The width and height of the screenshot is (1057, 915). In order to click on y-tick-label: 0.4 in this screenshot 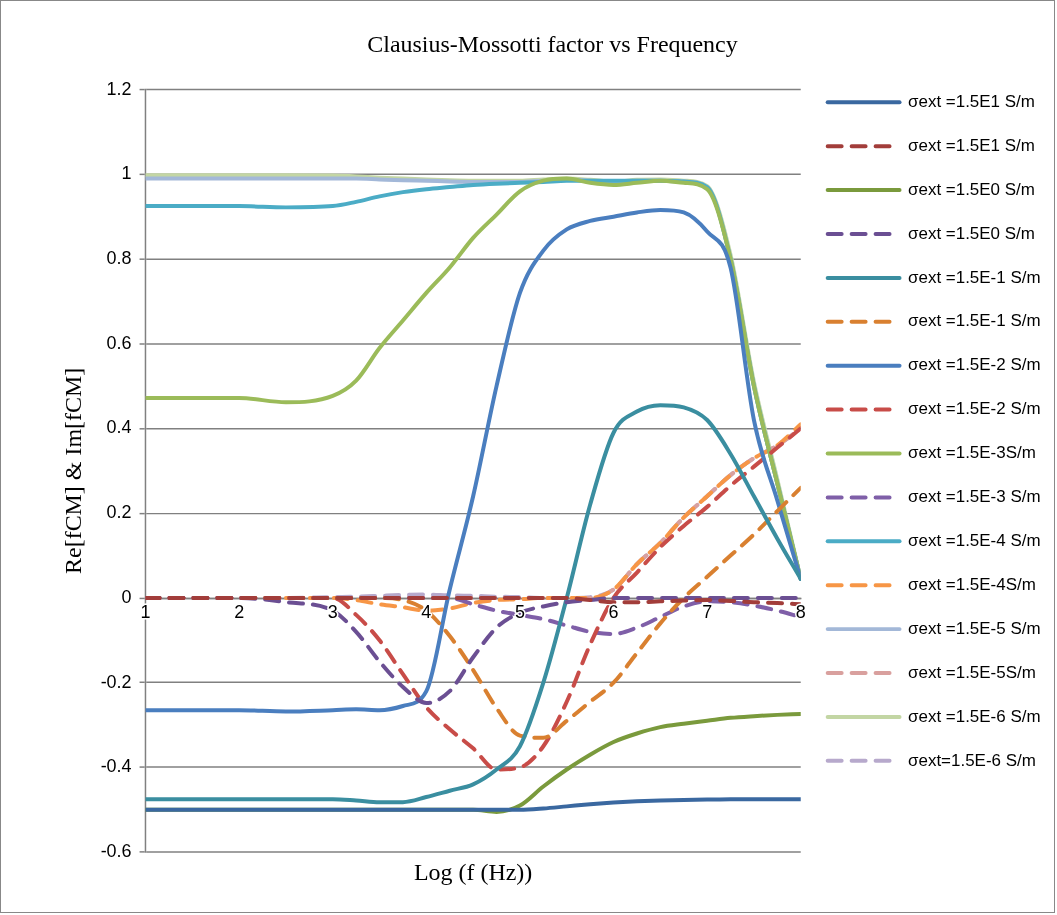, I will do `click(119, 427)`.